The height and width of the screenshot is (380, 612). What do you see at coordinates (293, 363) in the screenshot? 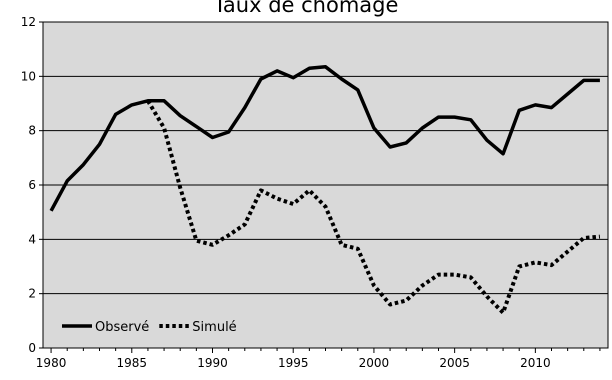
I see `x-tick-label: 1995` at bounding box center [293, 363].